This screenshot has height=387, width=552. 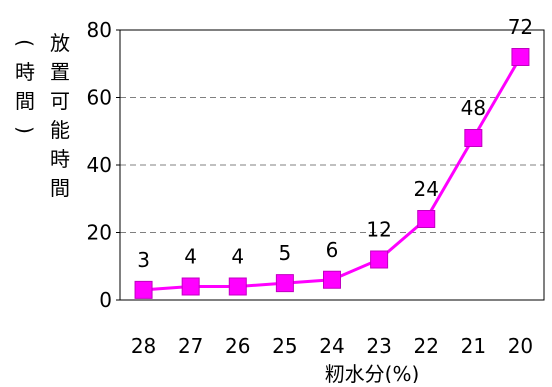 I want to click on y-axis-title-char: ), so click(x=25, y=130).